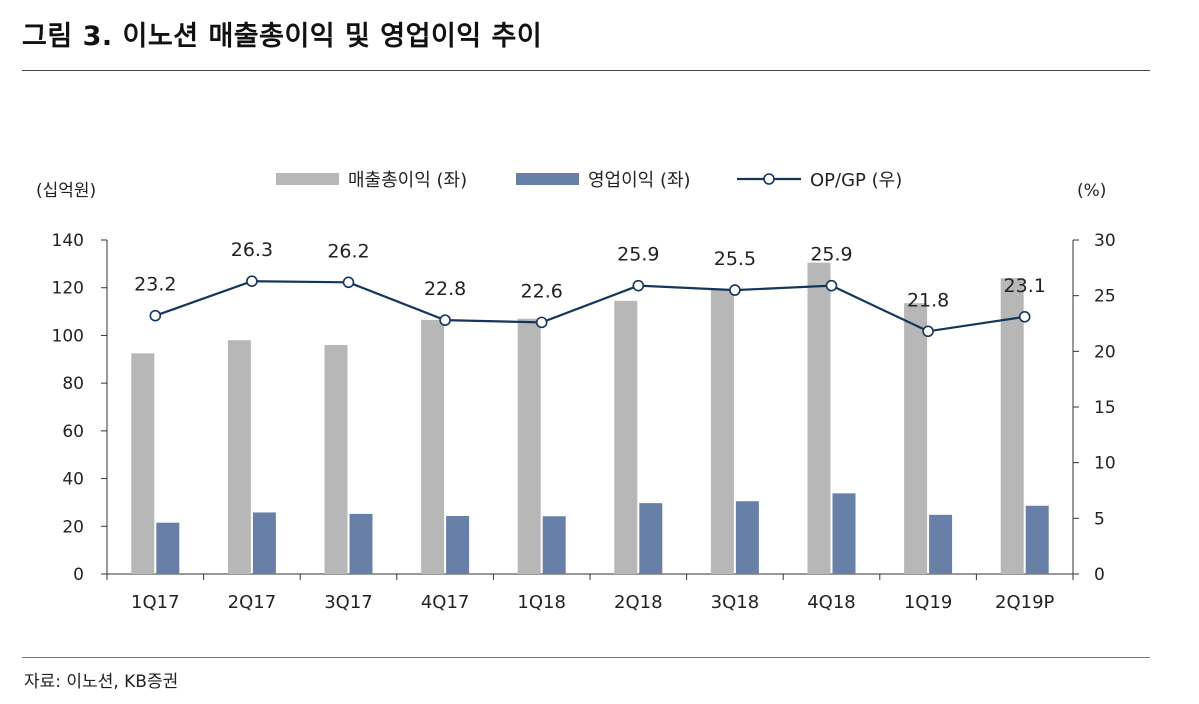 This screenshot has height=704, width=1199. What do you see at coordinates (252, 602) in the screenshot?
I see `x-tick-label: 2Q17` at bounding box center [252, 602].